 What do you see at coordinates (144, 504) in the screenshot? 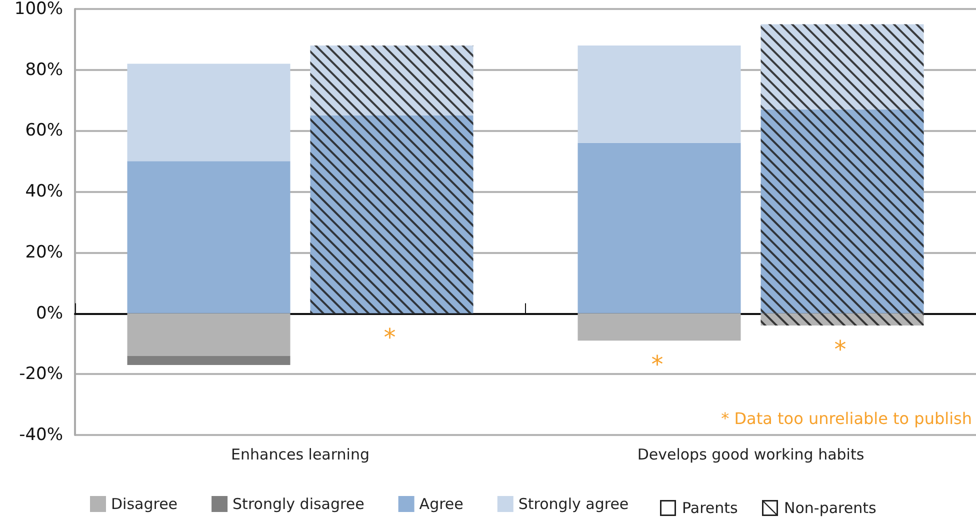
I see `legend-label: Disagree` at bounding box center [144, 504].